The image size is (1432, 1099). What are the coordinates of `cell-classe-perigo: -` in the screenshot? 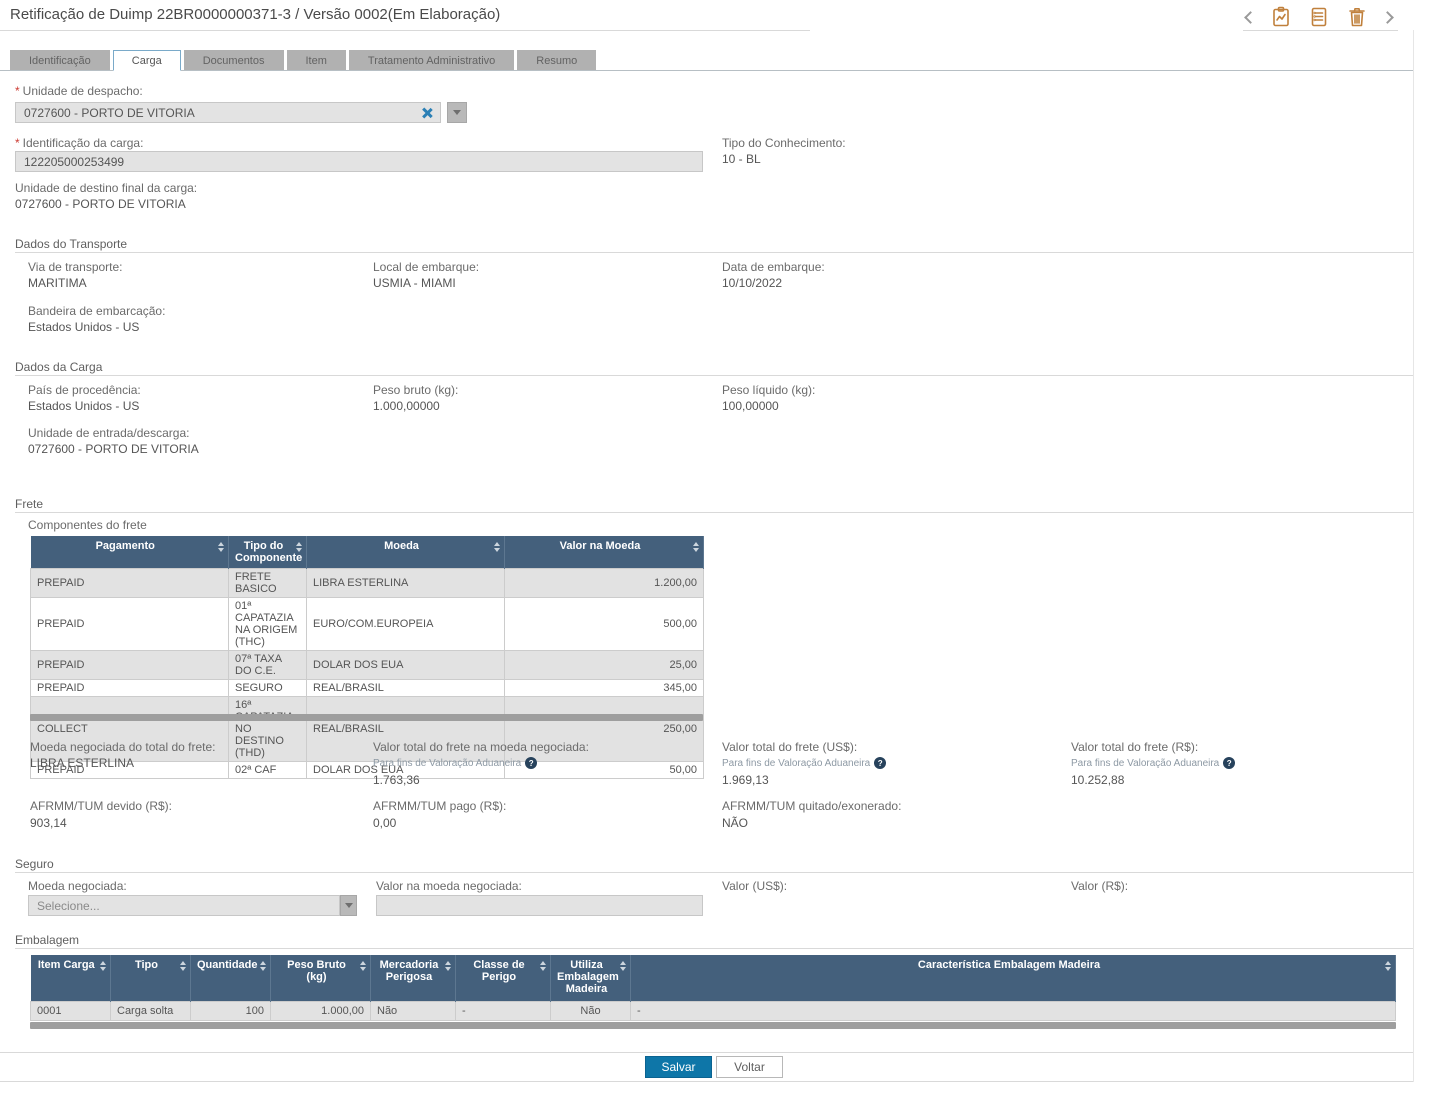 It's located at (503, 1010).